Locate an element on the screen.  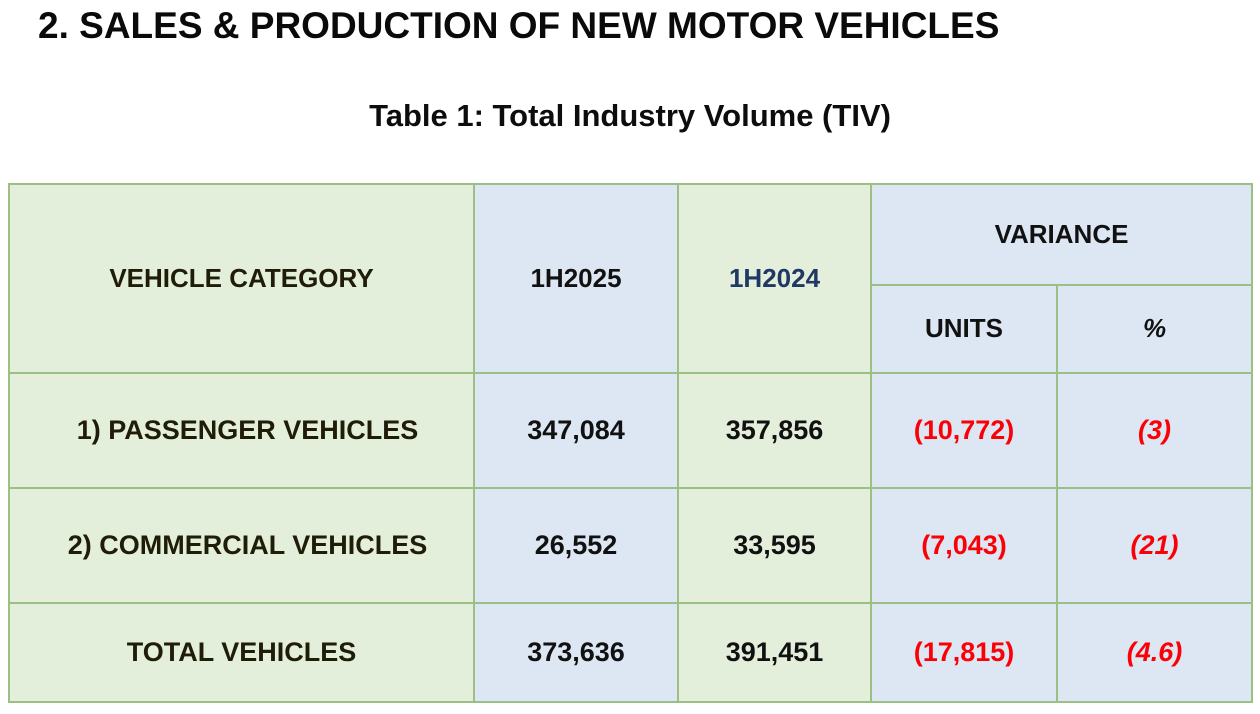
col-header-variance: VARIANCE is located at coordinates (1061, 234).